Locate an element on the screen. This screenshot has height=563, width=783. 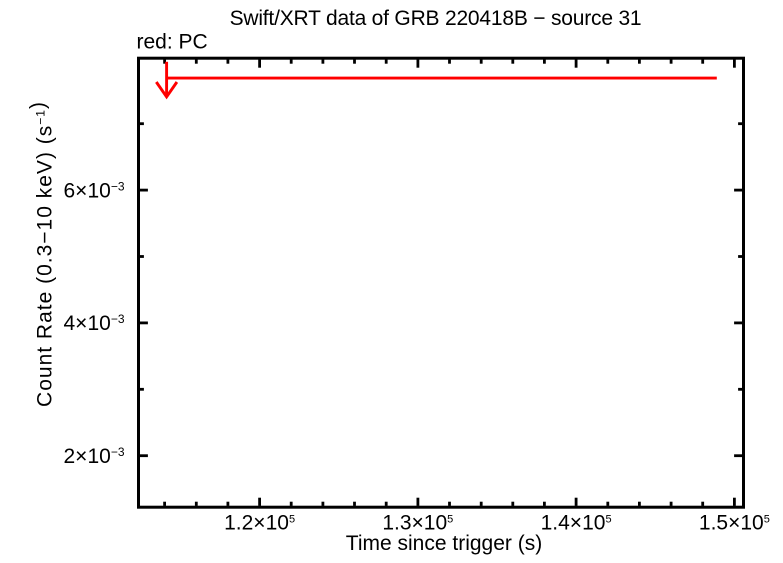
svg-text: 1.3×105 is located at coordinates (417, 522).